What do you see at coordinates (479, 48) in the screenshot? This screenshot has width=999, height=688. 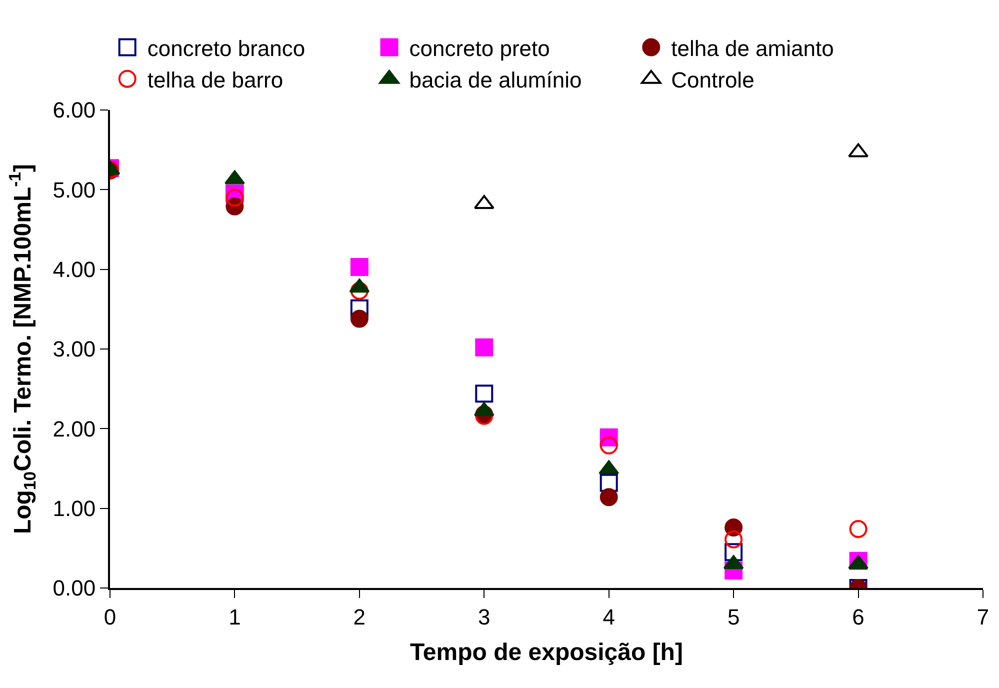 I see `legend-label: concreto preto` at bounding box center [479, 48].